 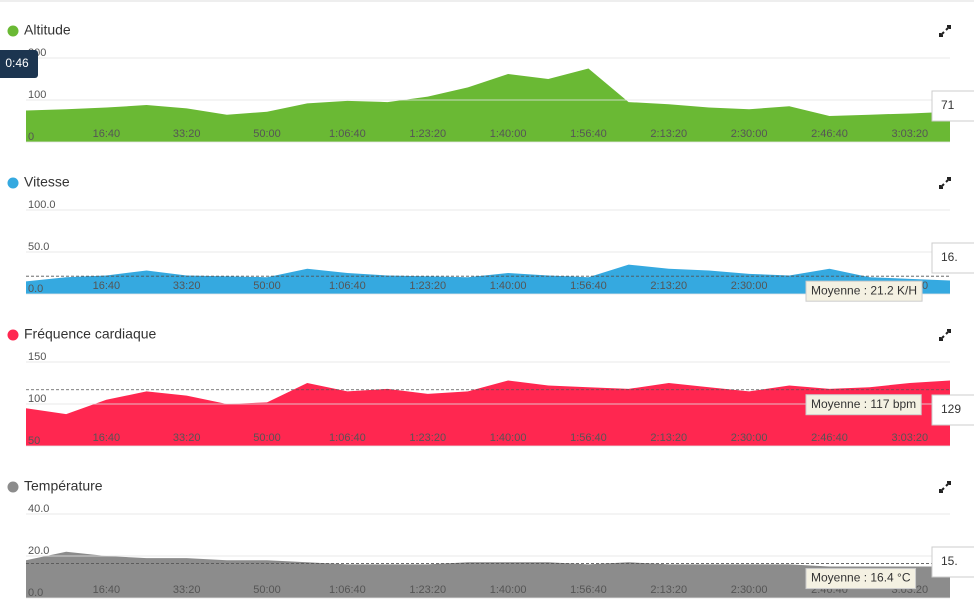 I want to click on cursor-time-box, so click(x=19, y=64).